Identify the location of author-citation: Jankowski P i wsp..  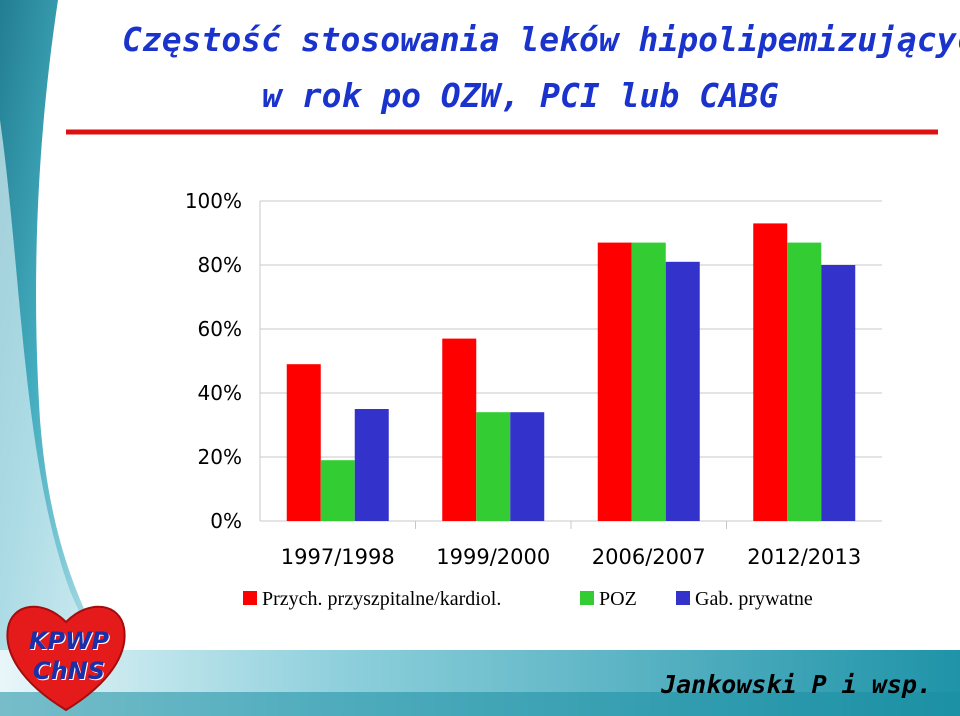
(796, 684).